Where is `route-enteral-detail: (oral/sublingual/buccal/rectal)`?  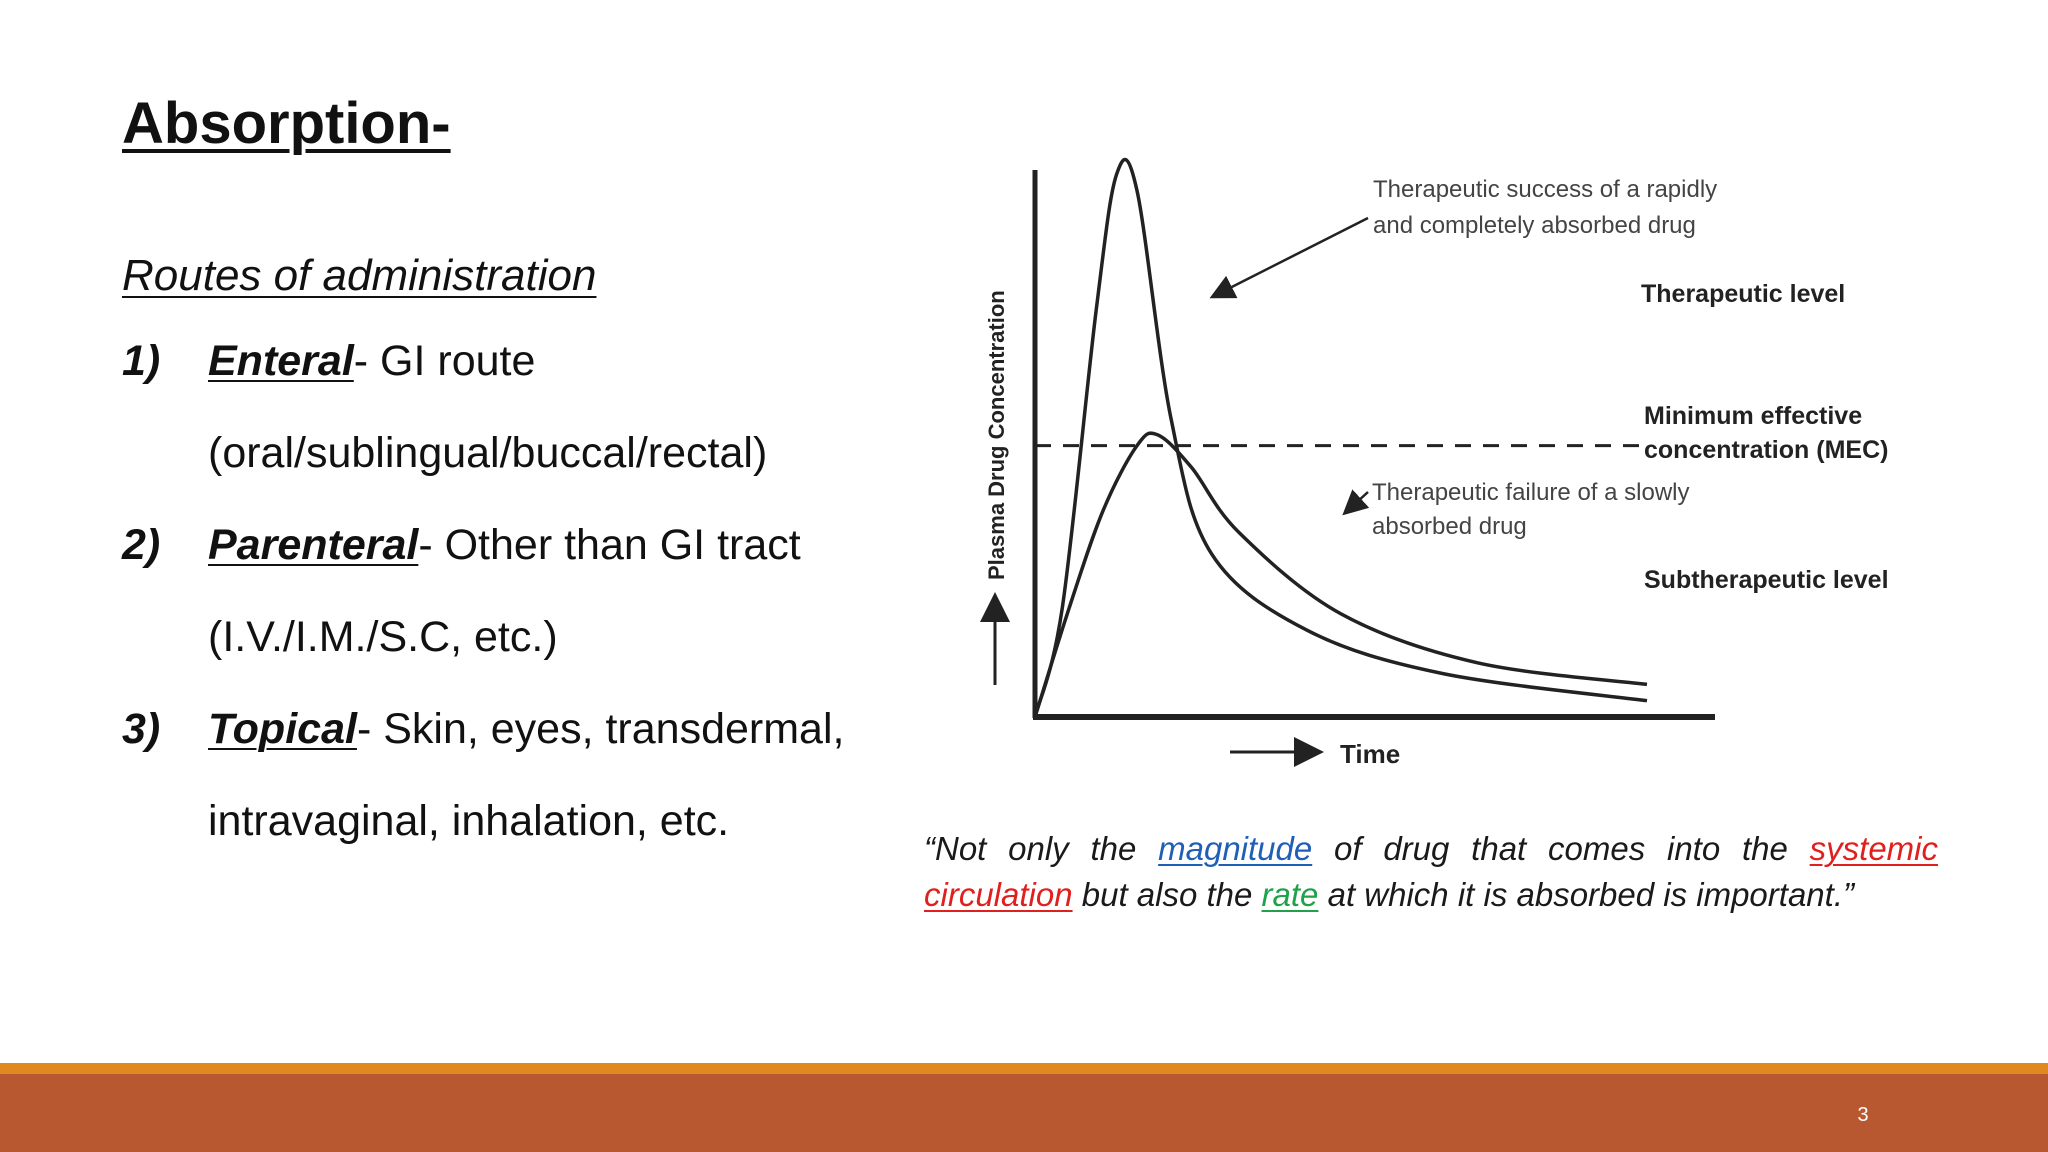
route-enteral-detail: (oral/sublingual/buccal/rectal) is located at coordinates (488, 453).